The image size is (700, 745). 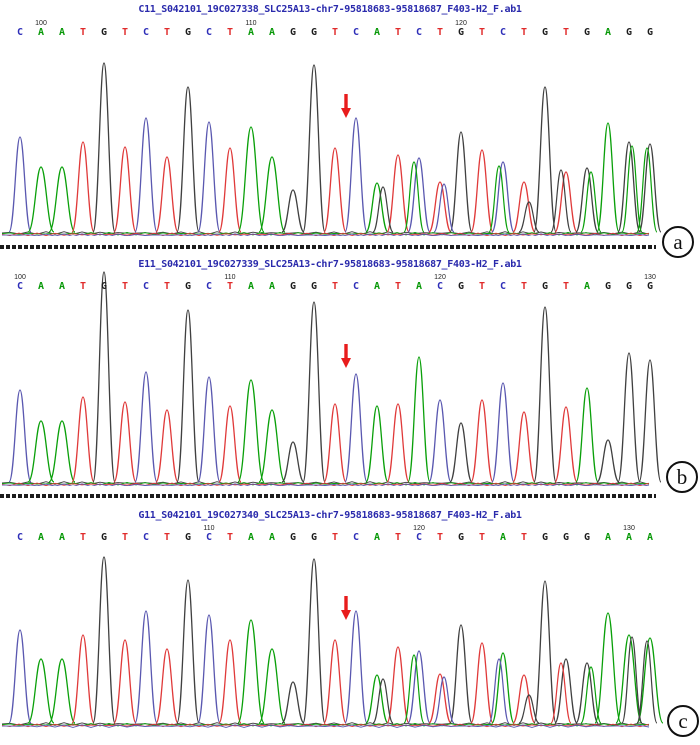 What do you see at coordinates (629, 528) in the screenshot?
I see `position-marker: 130` at bounding box center [629, 528].